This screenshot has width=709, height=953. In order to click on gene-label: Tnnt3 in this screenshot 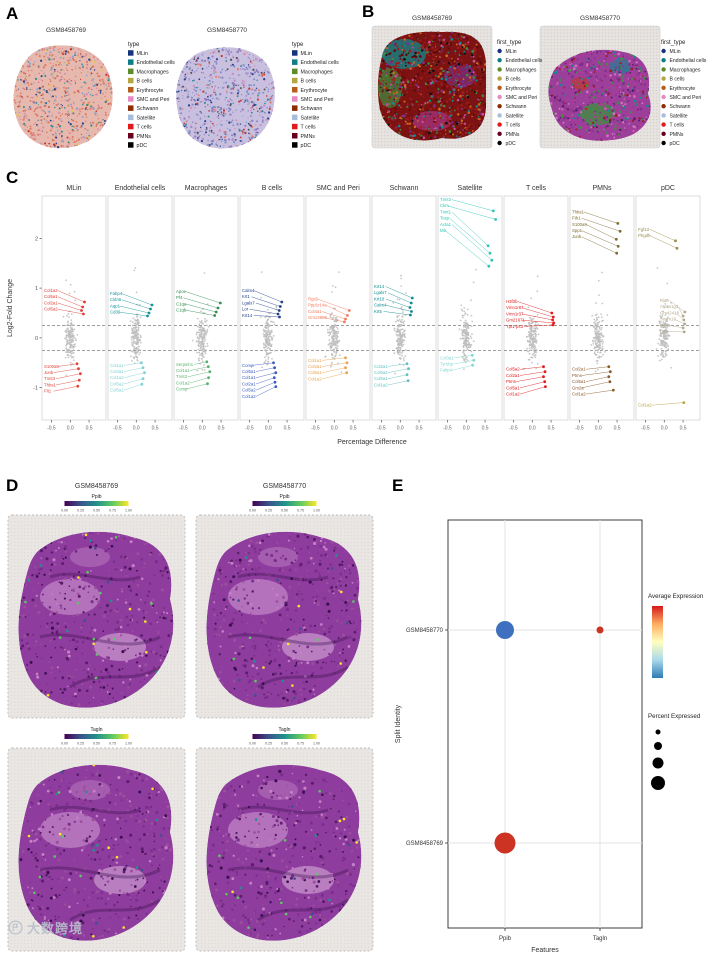, I will do `click(182, 376)`.